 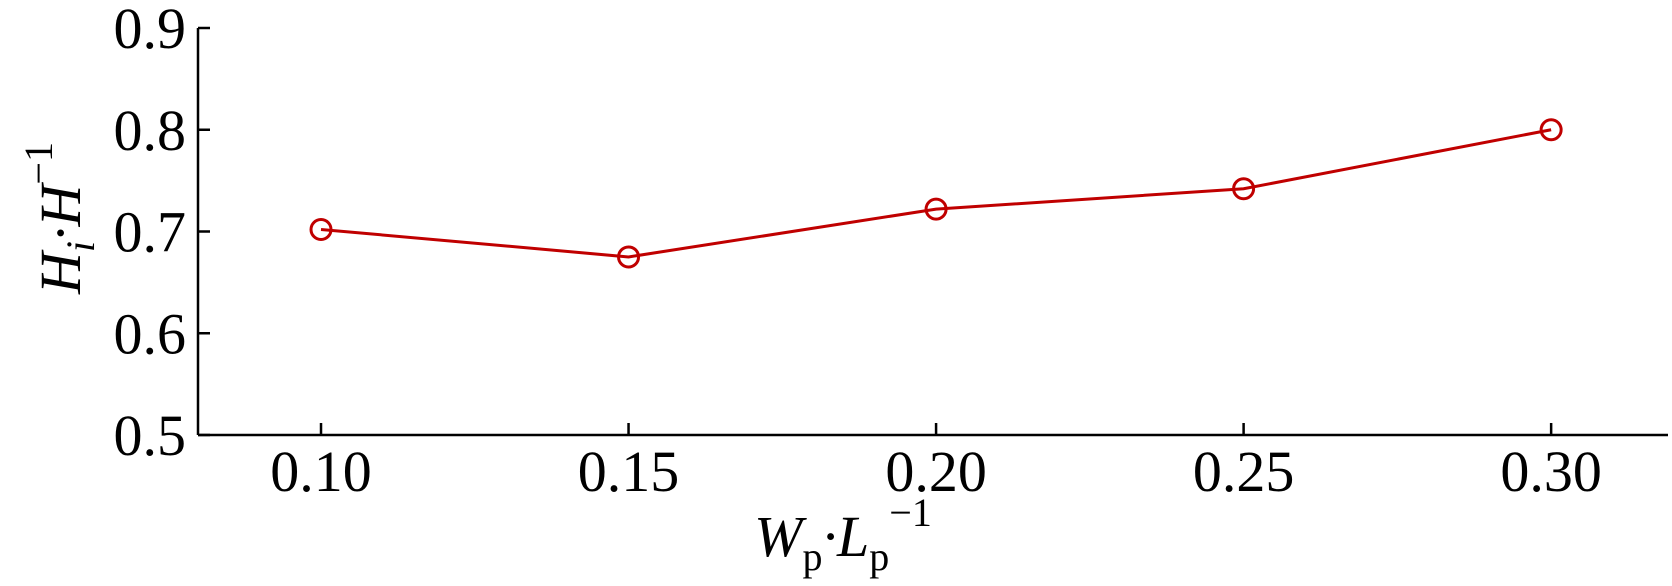 I want to click on x-tick-label: 0.15, so click(x=629, y=471).